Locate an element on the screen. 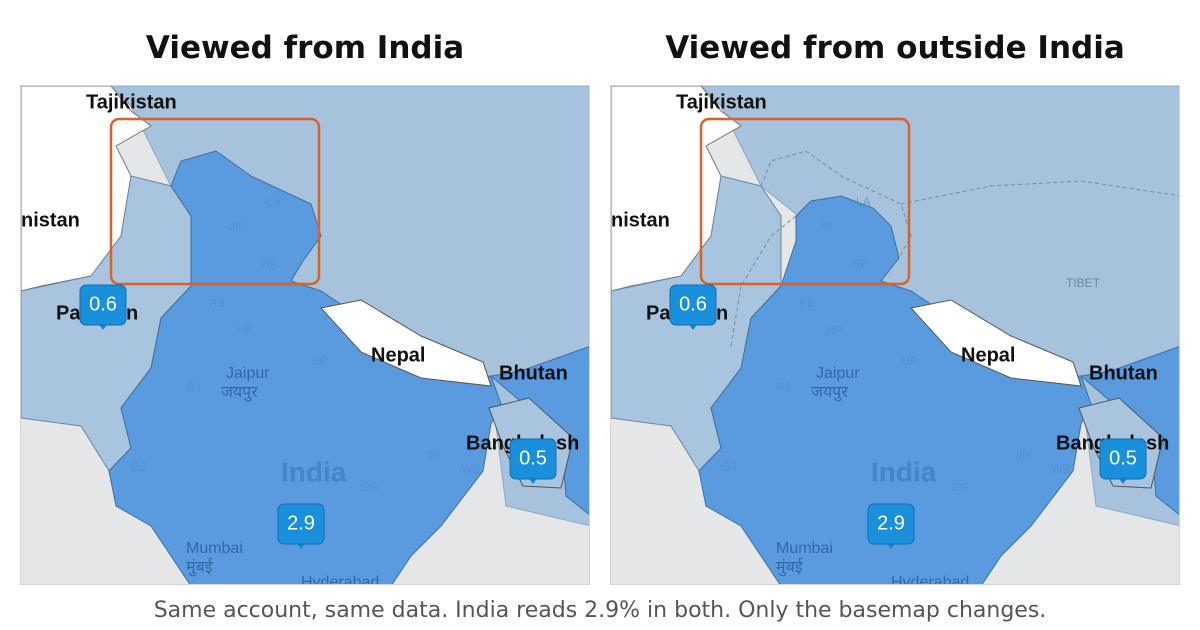  map-label: TIBET is located at coordinates (1083, 283).